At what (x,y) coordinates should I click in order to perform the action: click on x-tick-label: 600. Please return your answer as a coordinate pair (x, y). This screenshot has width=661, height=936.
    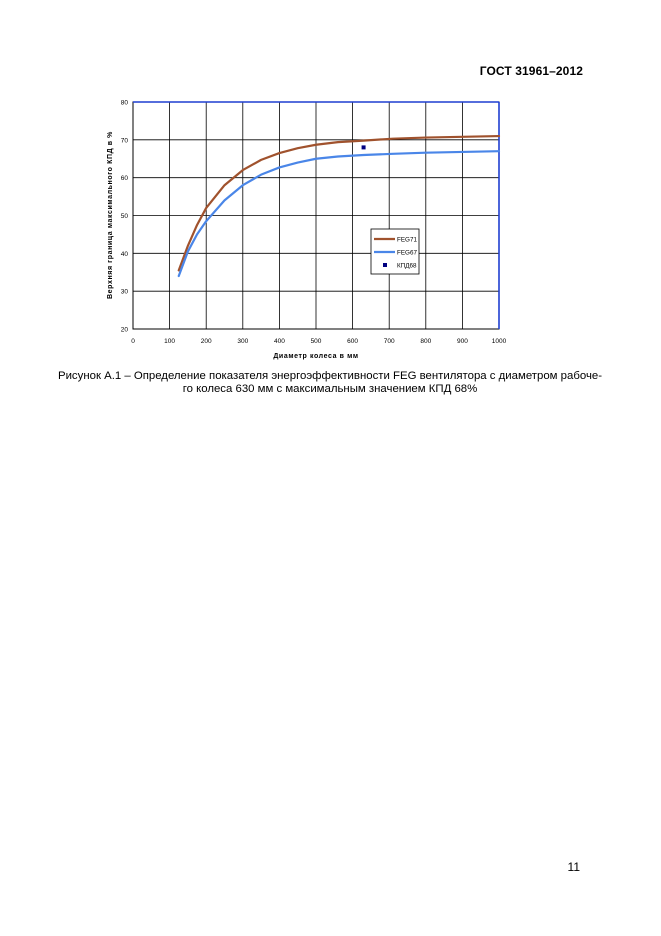
    Looking at the image, I should click on (352, 341).